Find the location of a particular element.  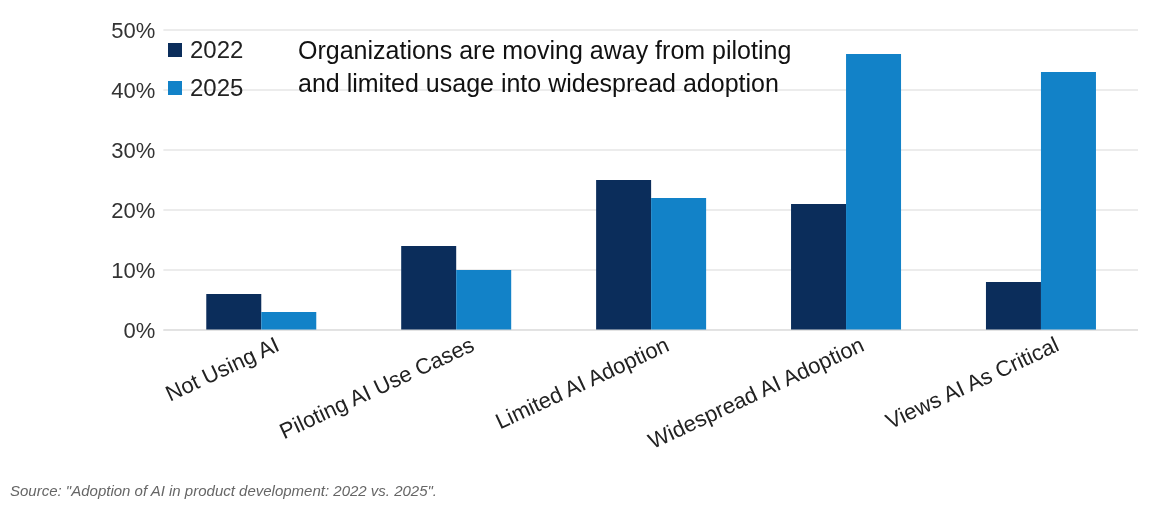

y-tick-label: 20% is located at coordinates (133, 210).